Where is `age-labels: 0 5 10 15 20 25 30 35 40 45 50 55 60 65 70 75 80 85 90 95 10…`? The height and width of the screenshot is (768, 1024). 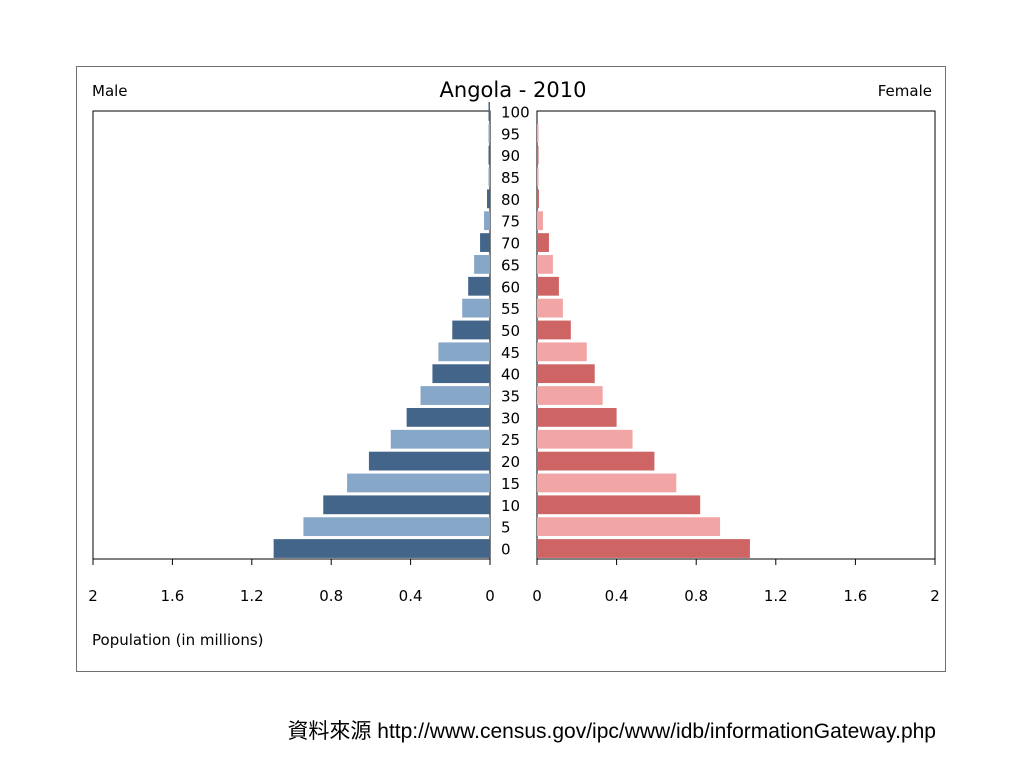 age-labels: 0 5 10 15 20 25 30 35 40 45 50 55 60 65 70 75 80 85 90 95 10… is located at coordinates (515, 330).